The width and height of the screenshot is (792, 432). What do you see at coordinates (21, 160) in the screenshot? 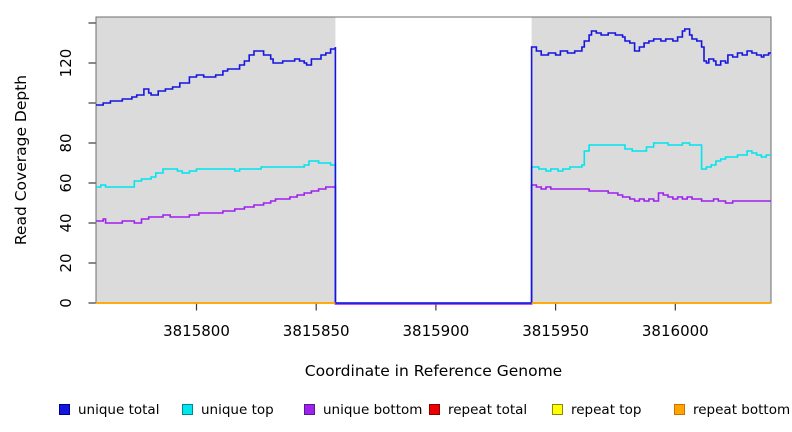
I see `y-axis-title: Read Coverage Depth` at bounding box center [21, 160].